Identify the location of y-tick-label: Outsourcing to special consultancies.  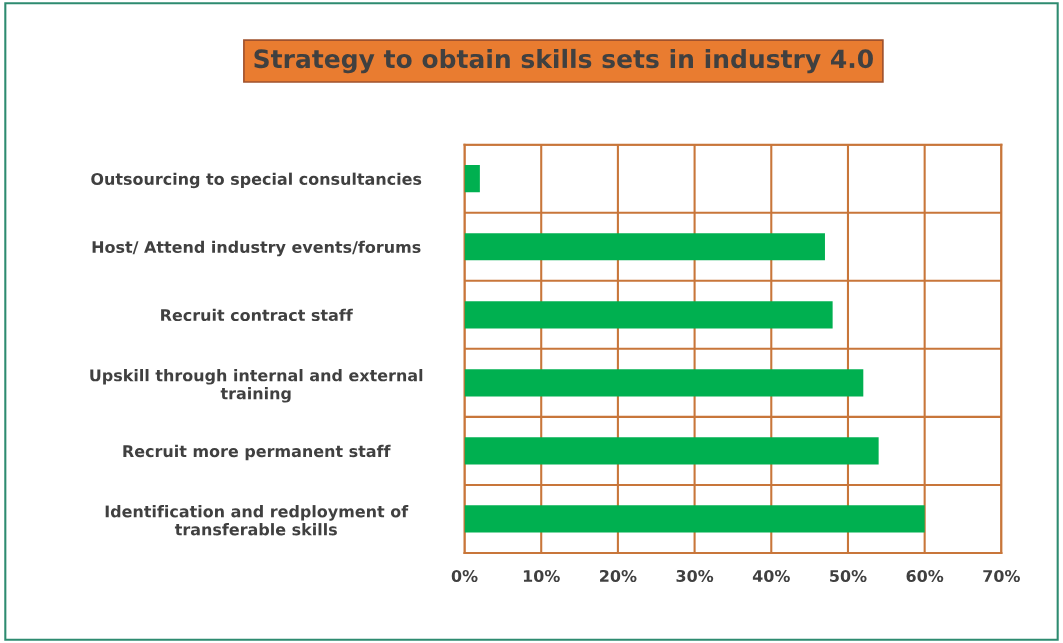
(256, 180).